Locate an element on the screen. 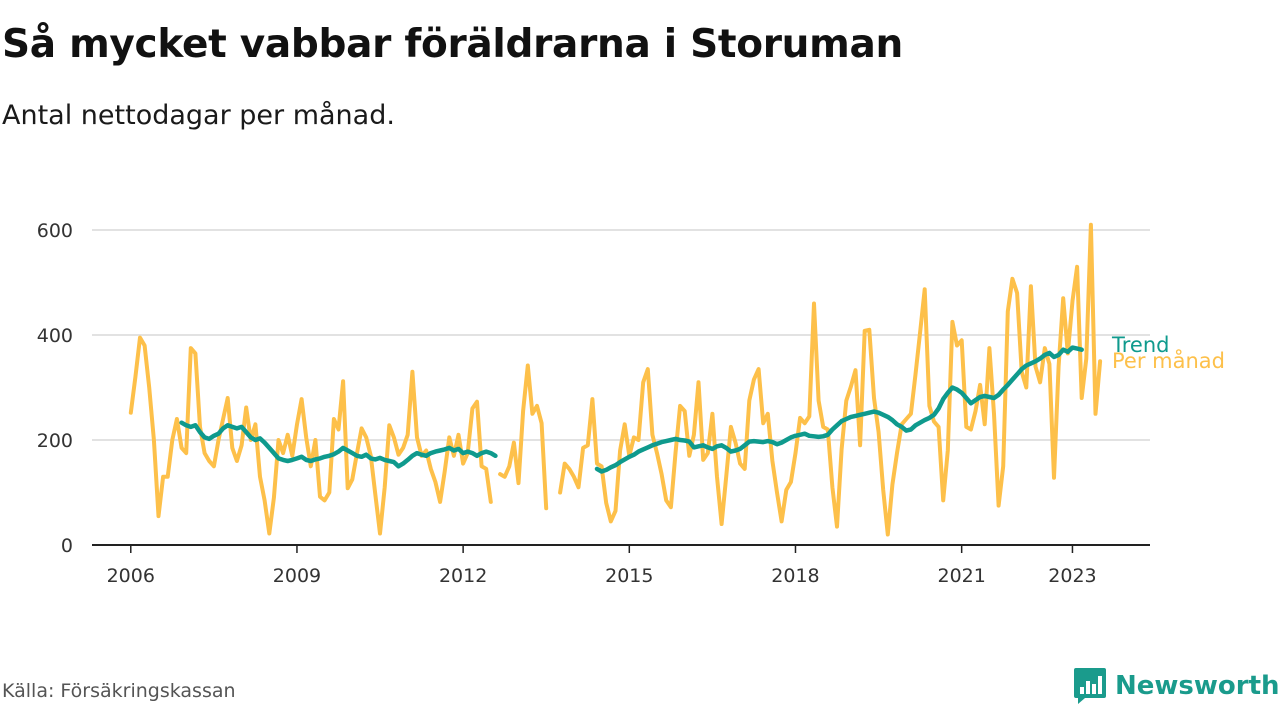  brand-name: Newsworthy is located at coordinates (1197, 686).